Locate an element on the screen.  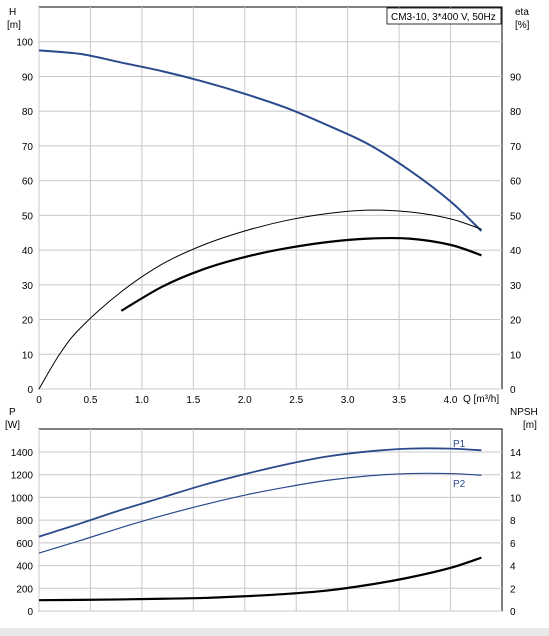
npsh-tick-label: 10 is located at coordinates (516, 498).